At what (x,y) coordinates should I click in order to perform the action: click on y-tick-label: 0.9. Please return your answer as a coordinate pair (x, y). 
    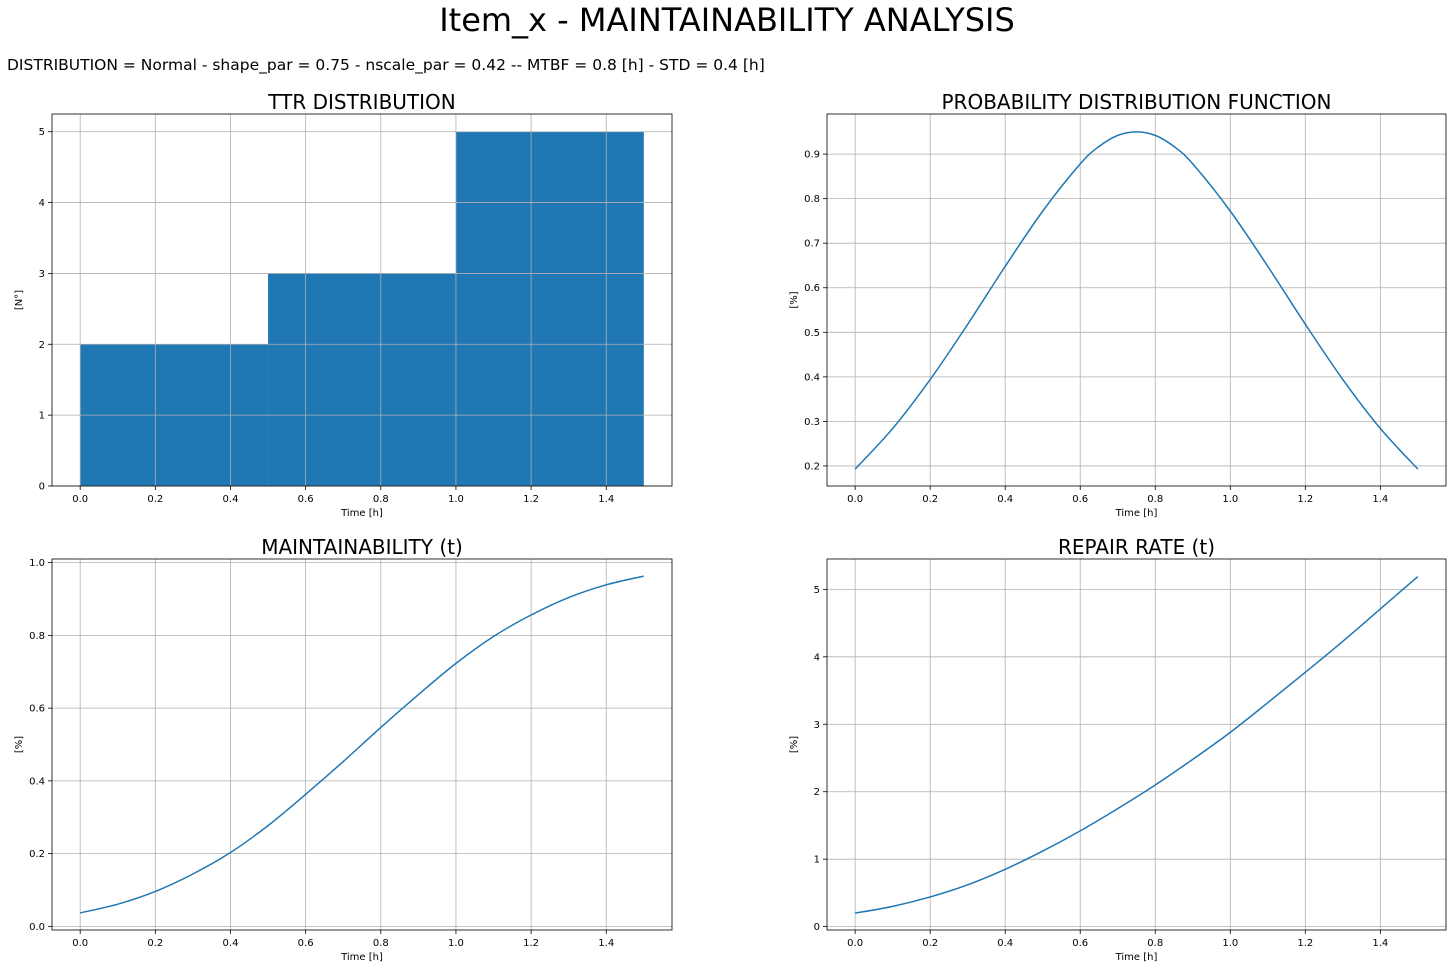
    Looking at the image, I should click on (812, 155).